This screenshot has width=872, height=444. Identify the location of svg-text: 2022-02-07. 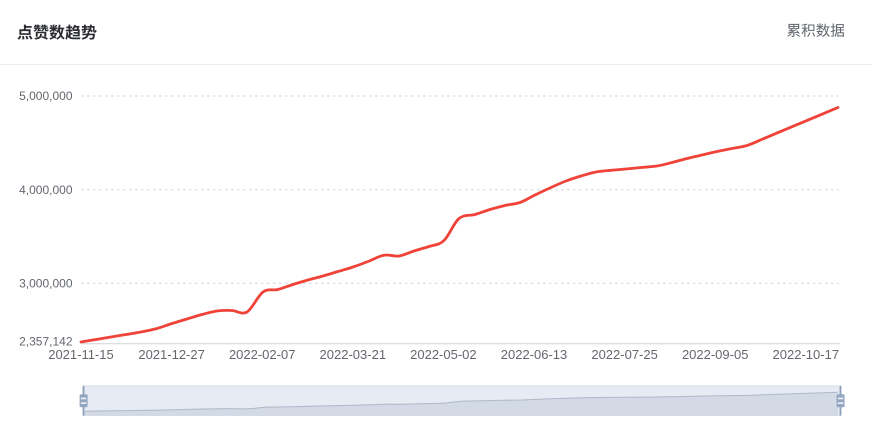
(262, 354).